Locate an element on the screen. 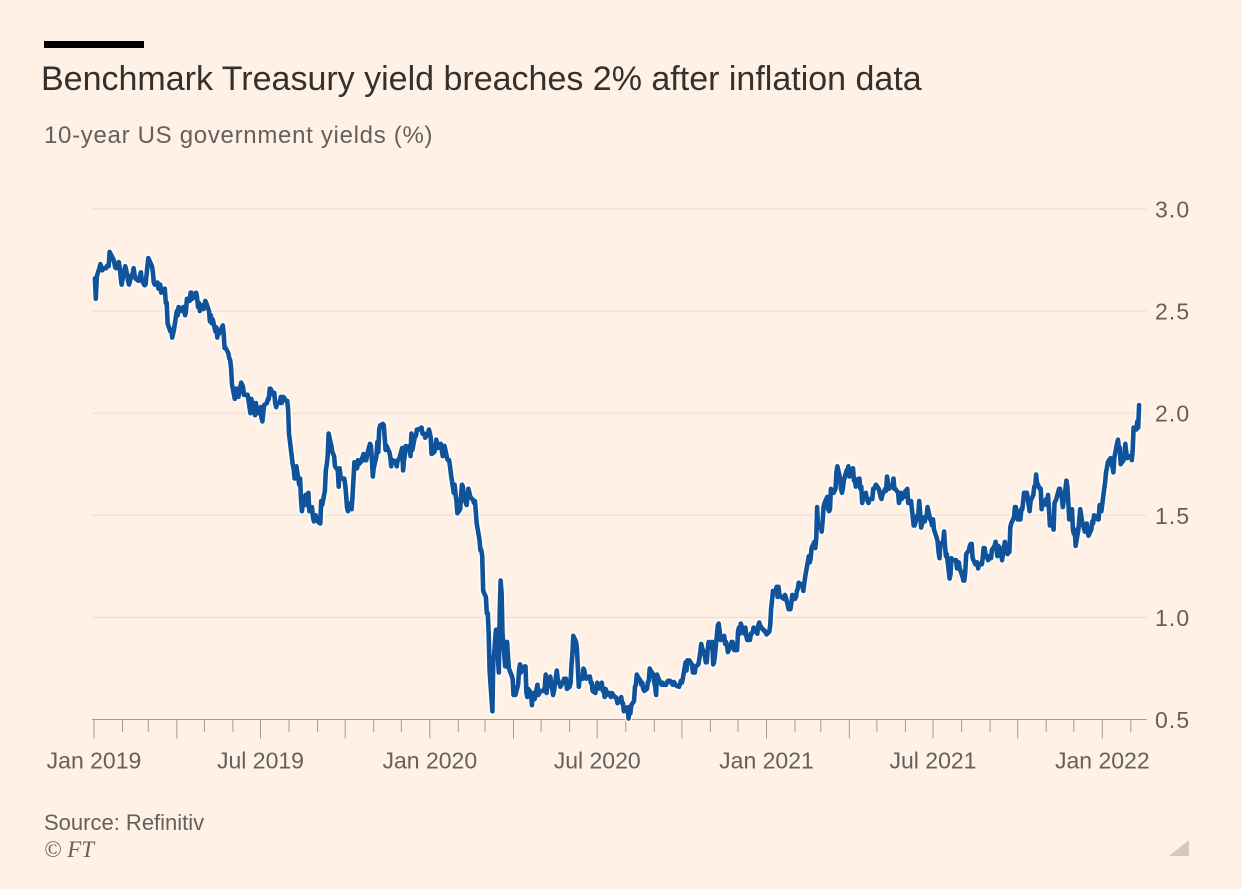 This screenshot has height=889, width=1242. svg-text: Jan 2022 is located at coordinates (1102, 761).